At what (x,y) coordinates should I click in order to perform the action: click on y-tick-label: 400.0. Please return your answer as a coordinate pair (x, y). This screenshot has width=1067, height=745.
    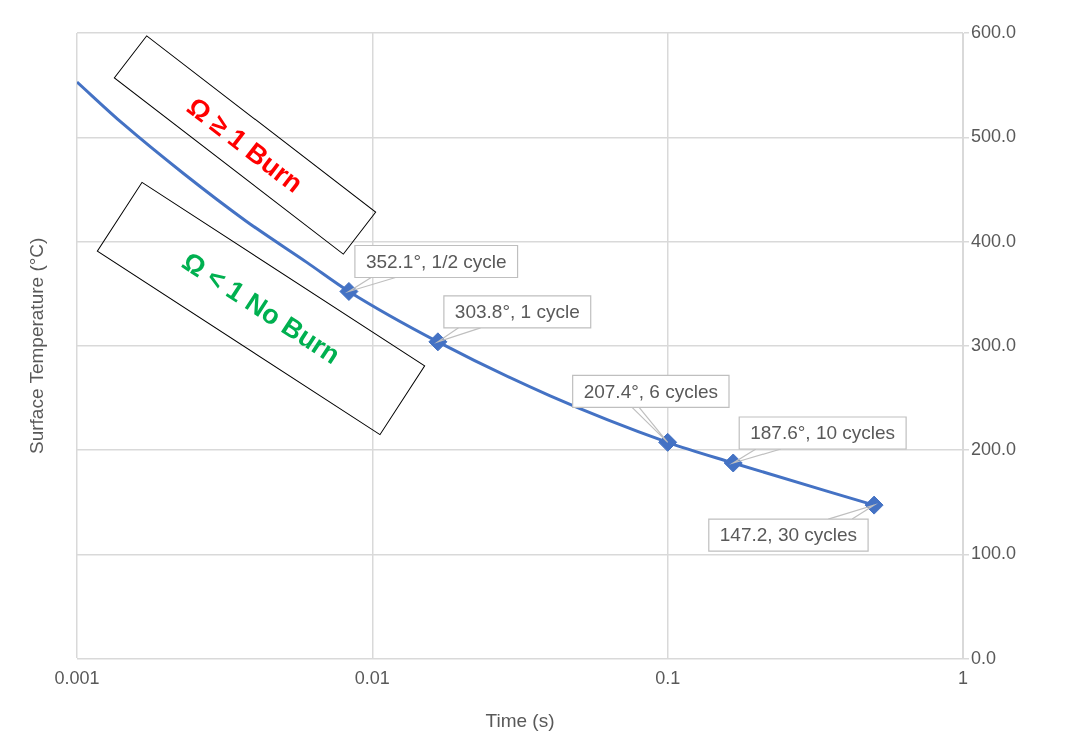
    Looking at the image, I should click on (994, 240).